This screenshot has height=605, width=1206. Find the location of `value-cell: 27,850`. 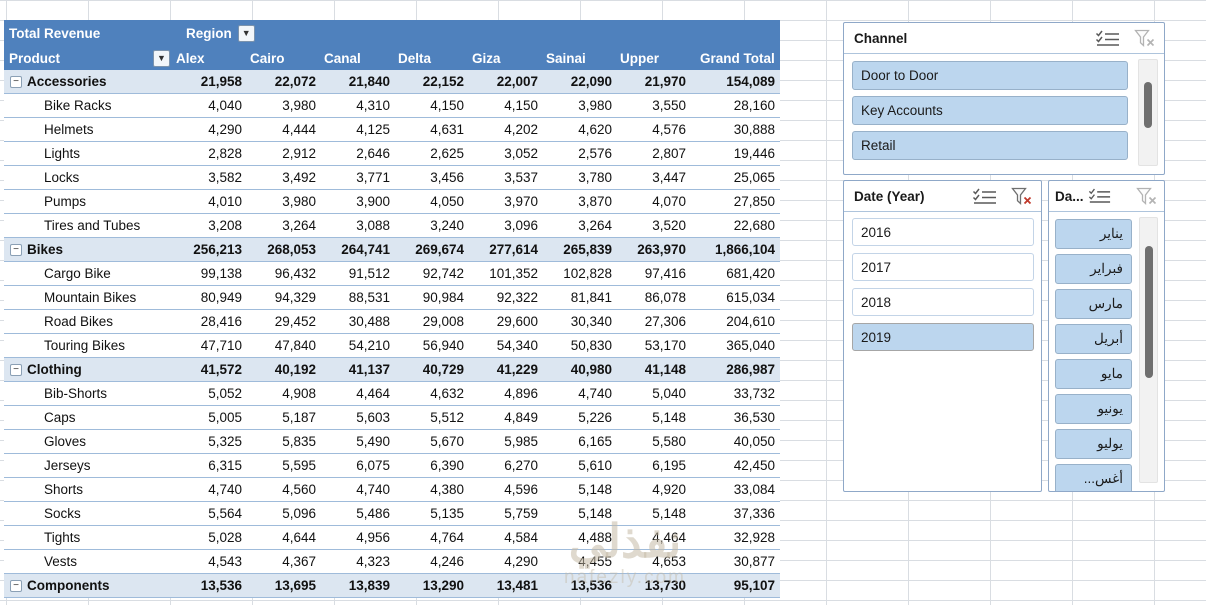

value-cell: 27,850 is located at coordinates (754, 201).